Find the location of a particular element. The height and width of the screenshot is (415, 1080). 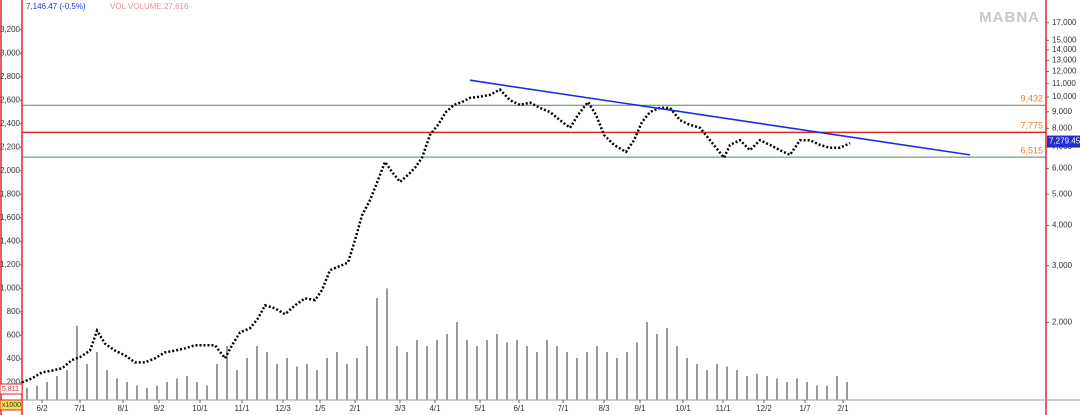

y2-tick-label: 5,000 is located at coordinates (1062, 193).